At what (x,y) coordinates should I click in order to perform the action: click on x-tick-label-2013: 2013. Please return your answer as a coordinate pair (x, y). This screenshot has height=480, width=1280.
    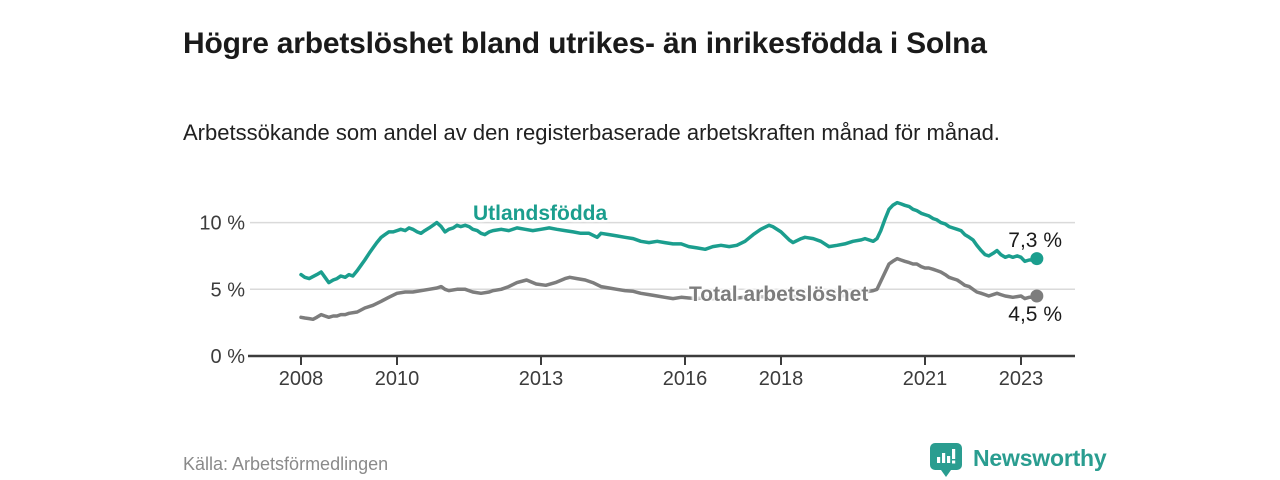
    Looking at the image, I should click on (541, 379).